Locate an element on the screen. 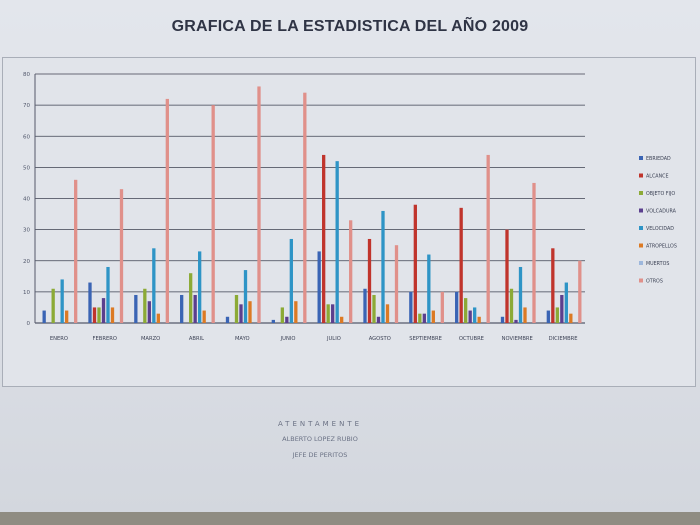  x-tick-label: ENERO is located at coordinates (59, 339).